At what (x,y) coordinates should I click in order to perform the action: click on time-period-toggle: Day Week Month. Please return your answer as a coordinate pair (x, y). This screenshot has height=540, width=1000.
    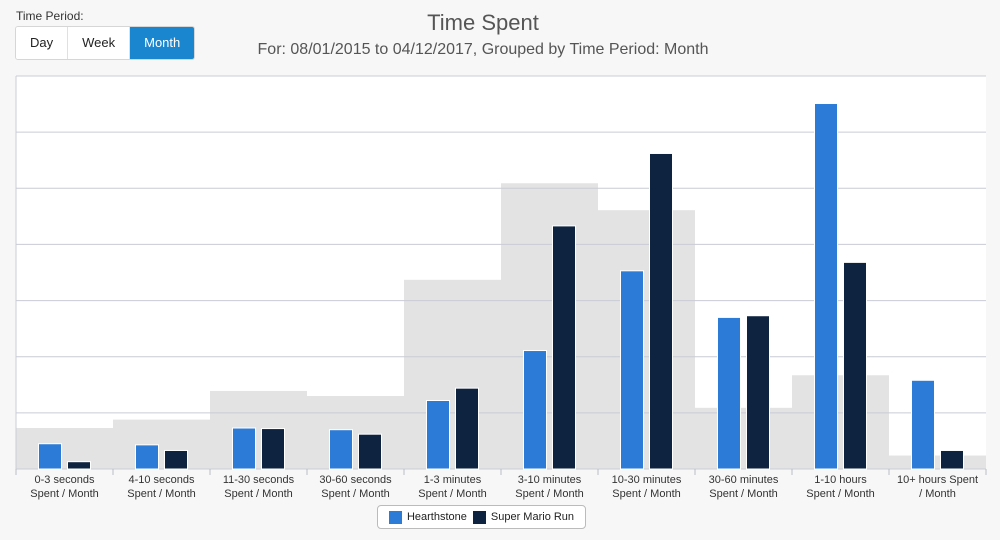
    Looking at the image, I should click on (105, 43).